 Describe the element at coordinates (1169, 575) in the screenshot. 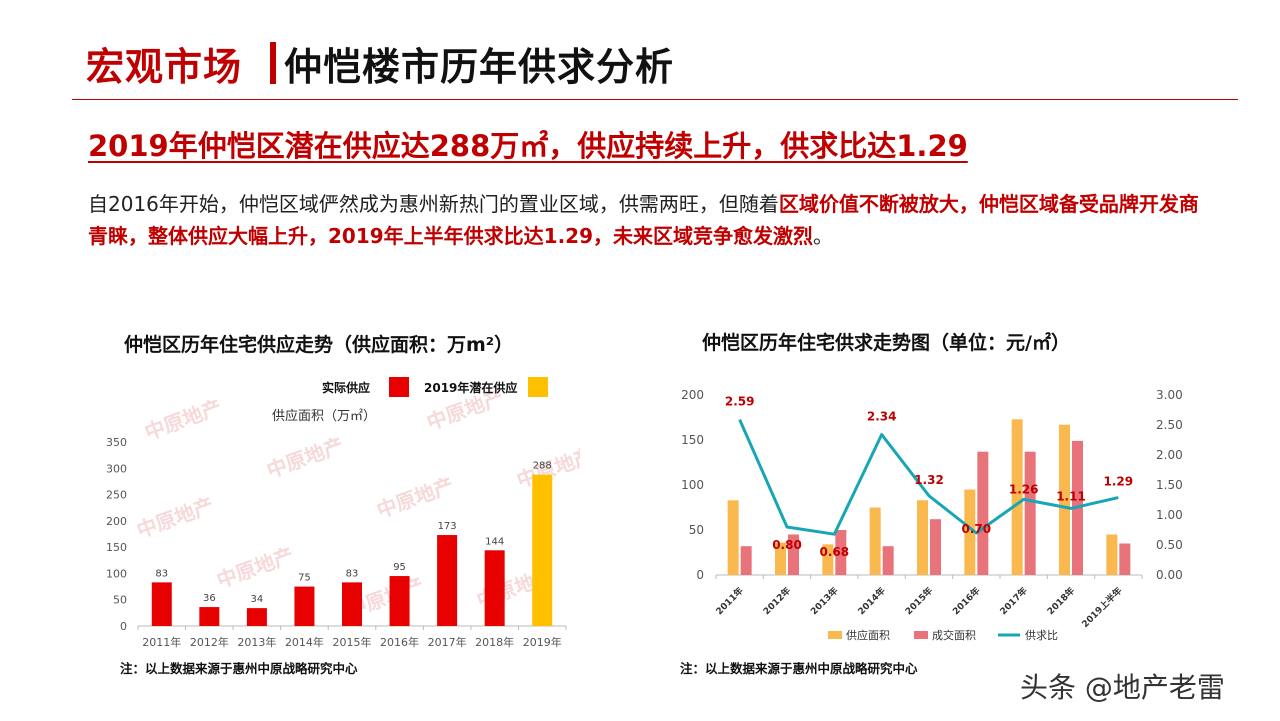

I see `y-right-tick-label: 0.00` at that location.